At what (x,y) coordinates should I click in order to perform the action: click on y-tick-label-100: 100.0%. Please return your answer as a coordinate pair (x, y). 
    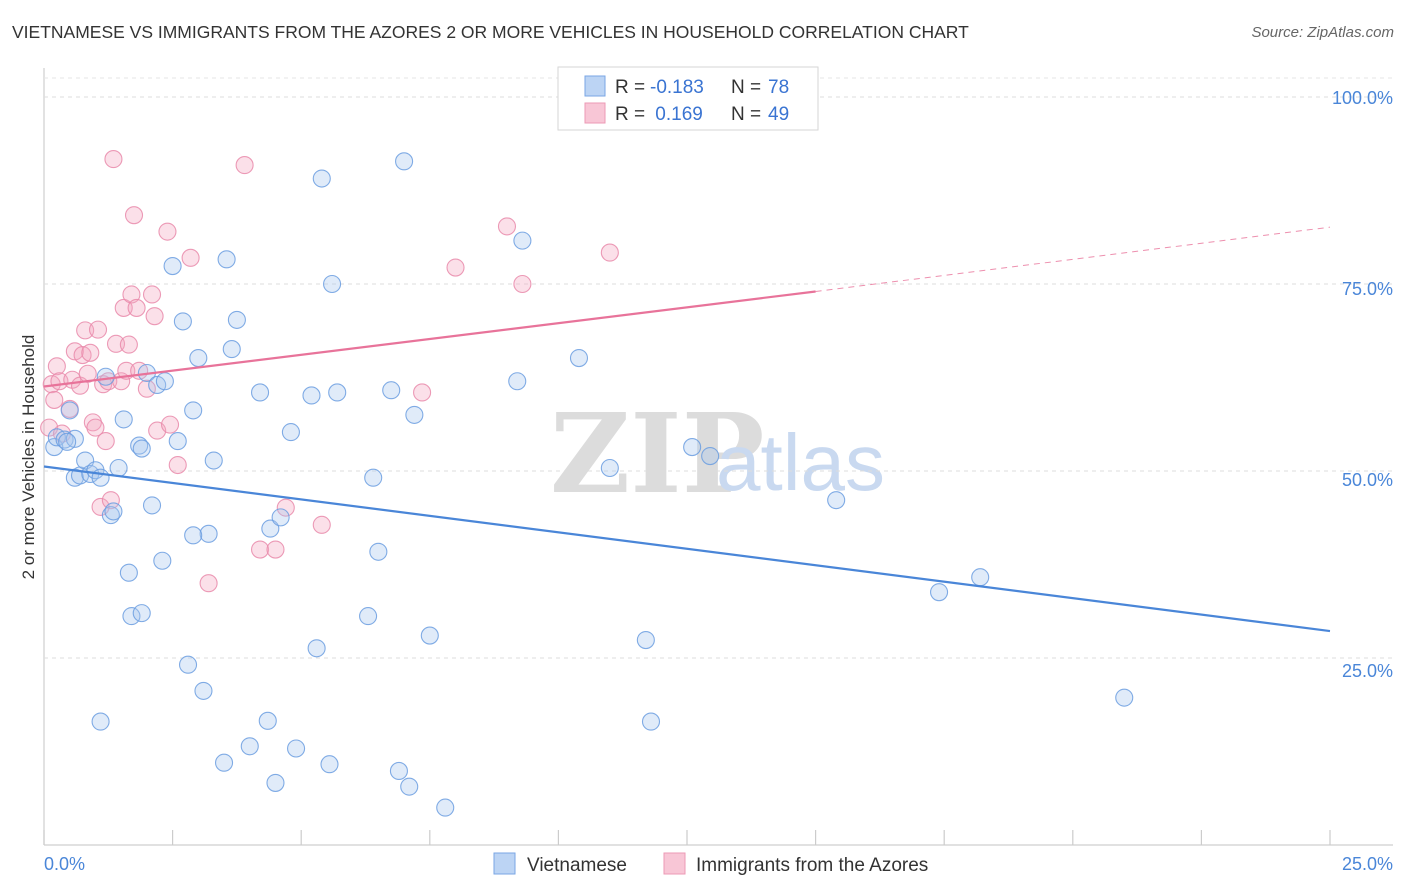
    Looking at the image, I should click on (1362, 98).